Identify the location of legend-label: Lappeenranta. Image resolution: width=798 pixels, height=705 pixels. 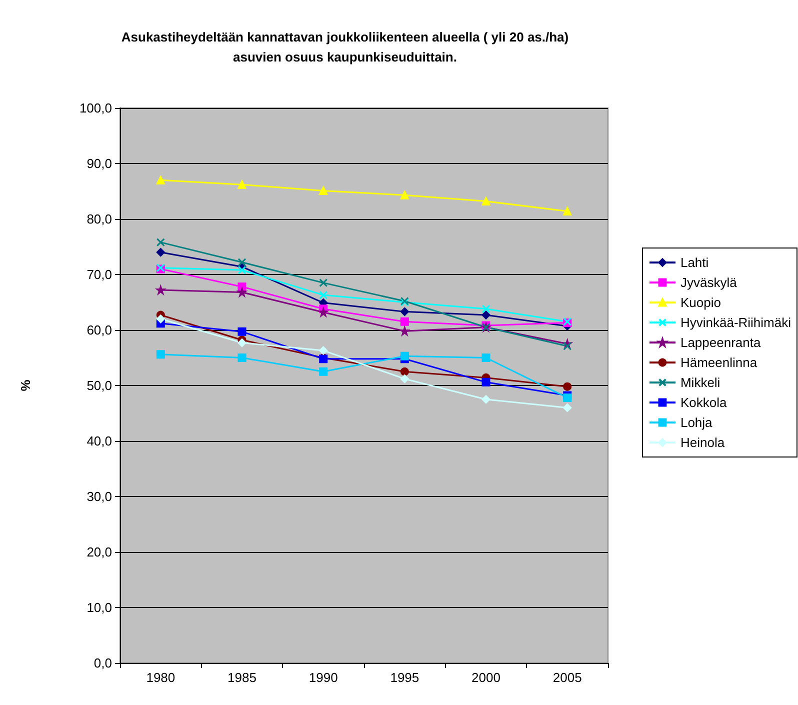
(721, 342).